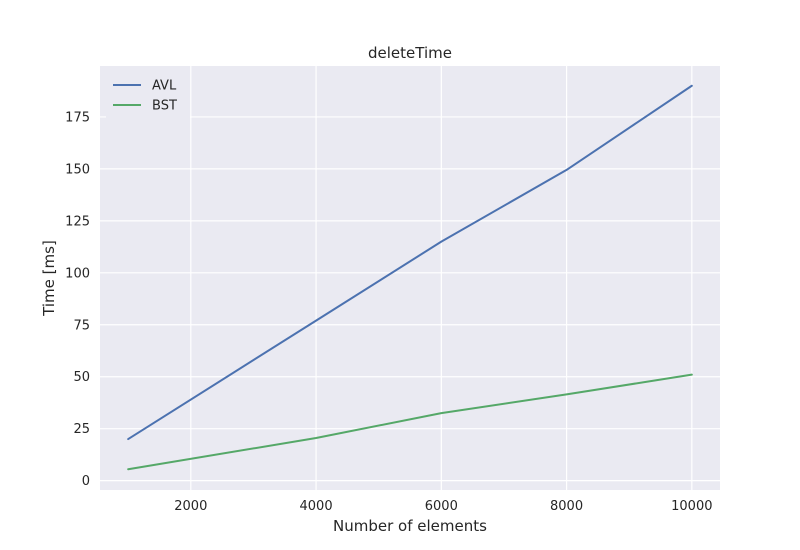 This screenshot has height=550, width=800. What do you see at coordinates (410, 422) in the screenshot?
I see `series-line-bst` at bounding box center [410, 422].